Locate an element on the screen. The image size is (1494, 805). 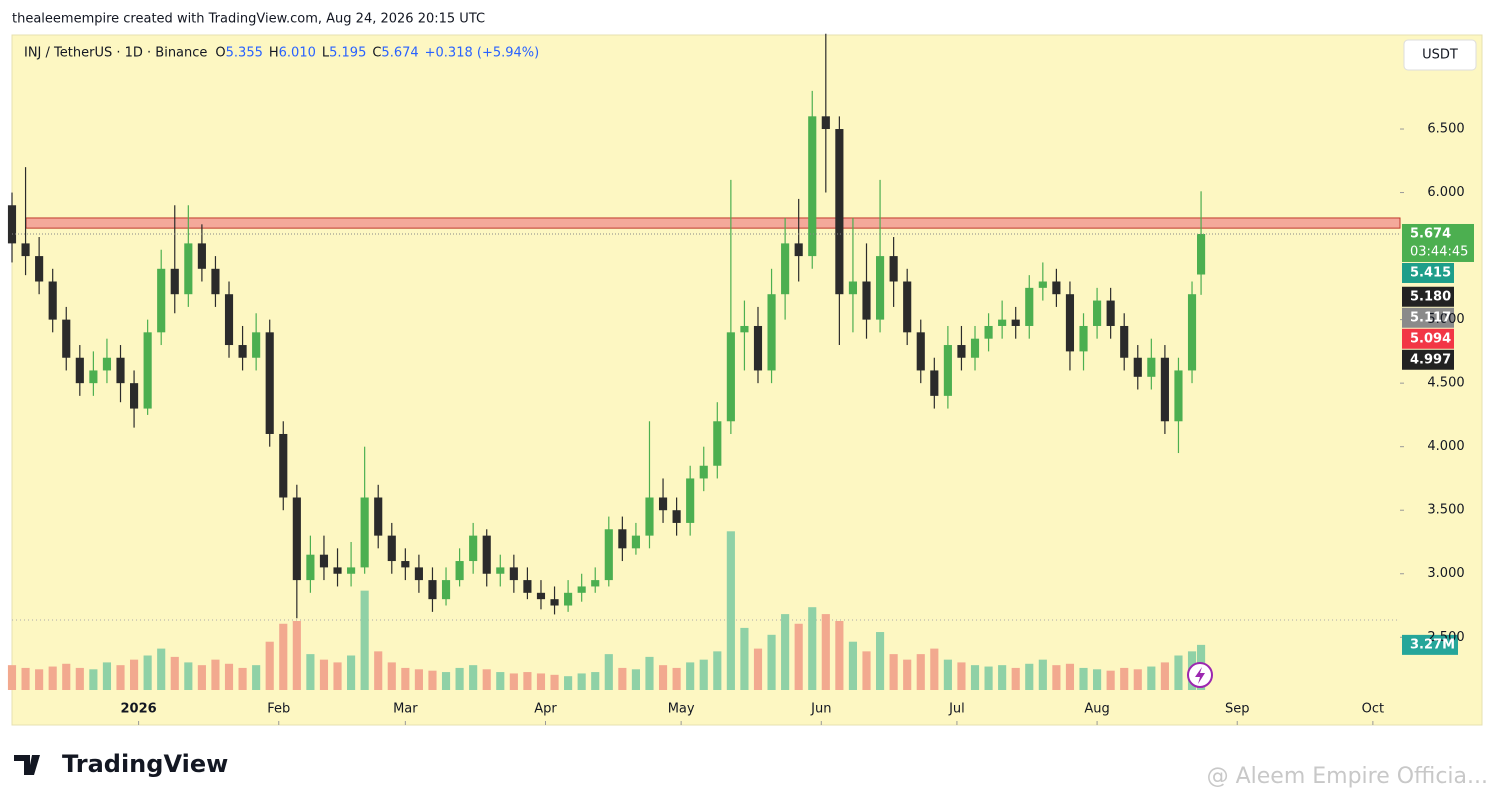
x-tick-label: Aug is located at coordinates (1096, 709).